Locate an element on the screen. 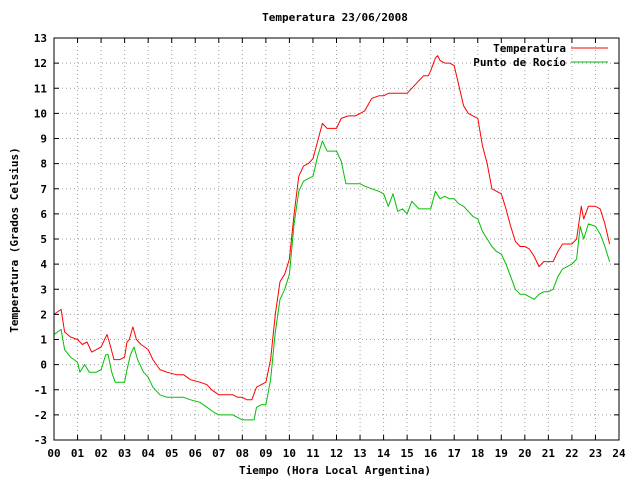  x-tick-label: 17 is located at coordinates (454, 453).